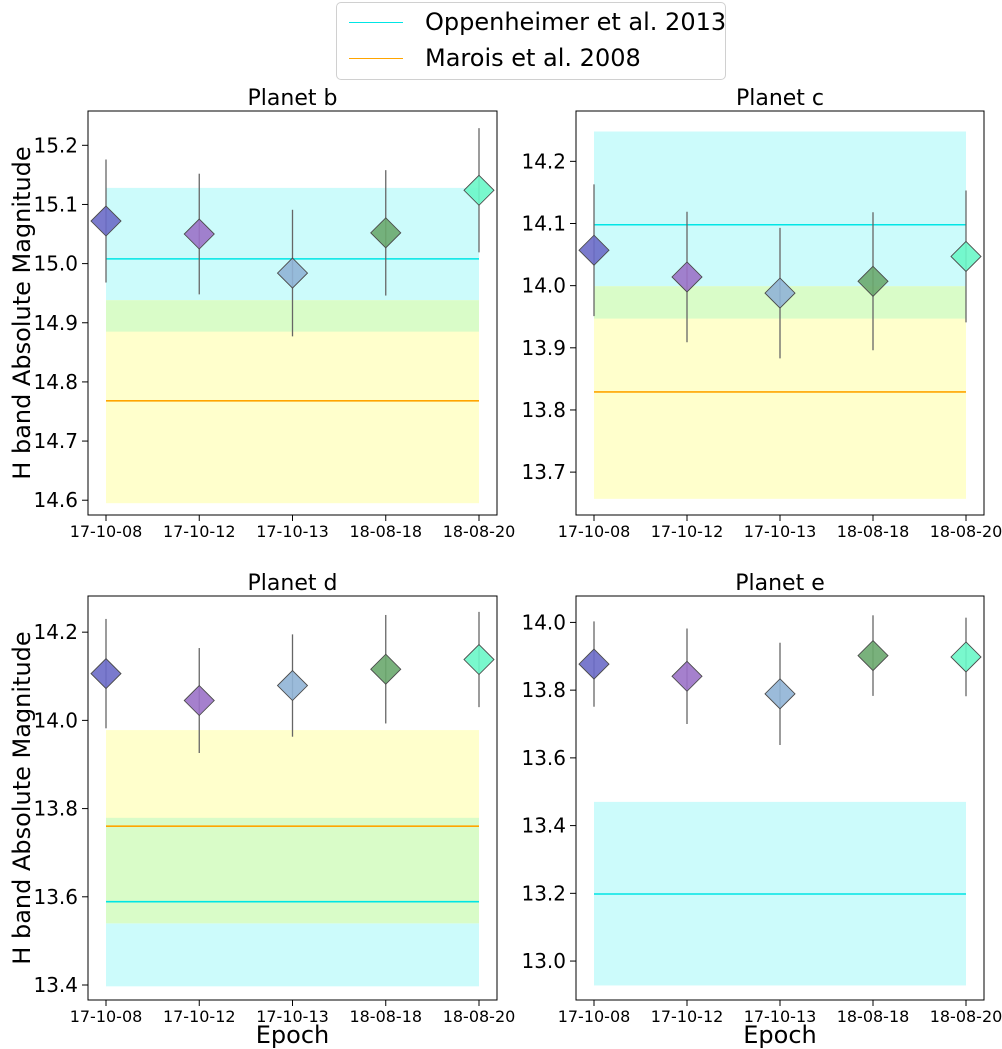 The height and width of the screenshot is (1049, 1002). I want to click on legend-item-oppenheimer: Oppenheimer et al. 2013, so click(537, 22).